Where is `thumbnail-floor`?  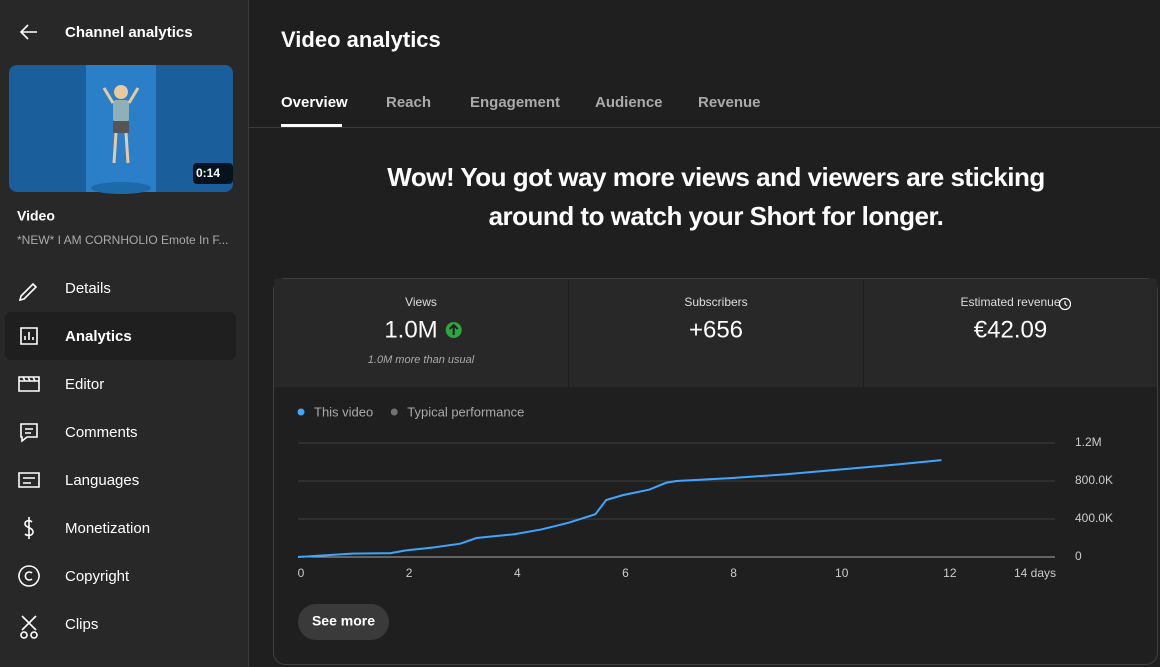
thumbnail-floor is located at coordinates (121, 188).